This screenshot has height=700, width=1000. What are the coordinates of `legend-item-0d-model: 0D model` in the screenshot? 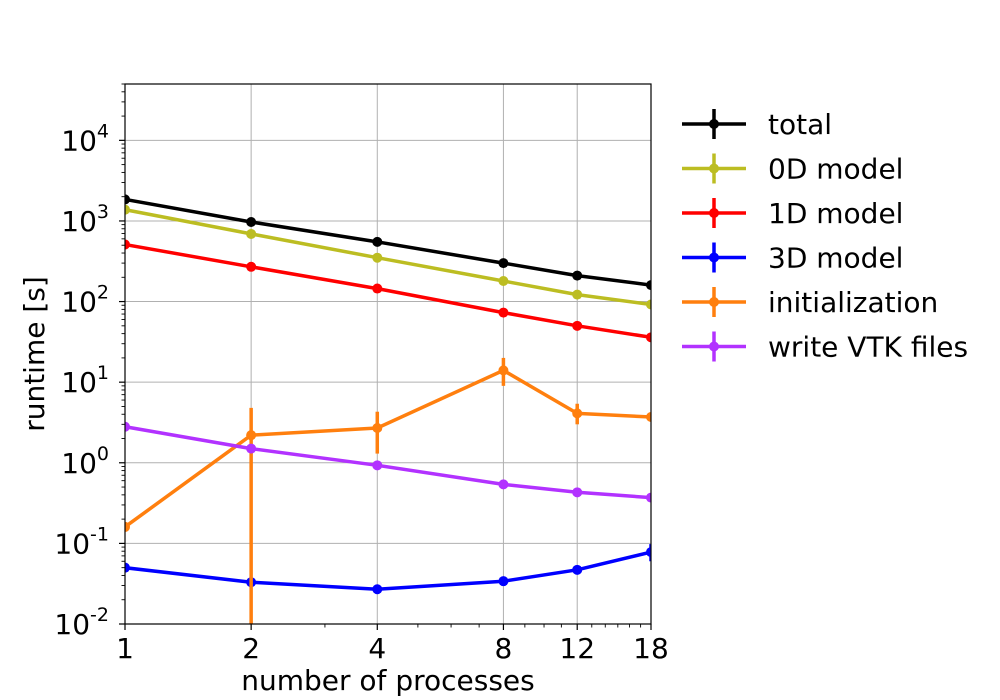 It's located at (792, 169).